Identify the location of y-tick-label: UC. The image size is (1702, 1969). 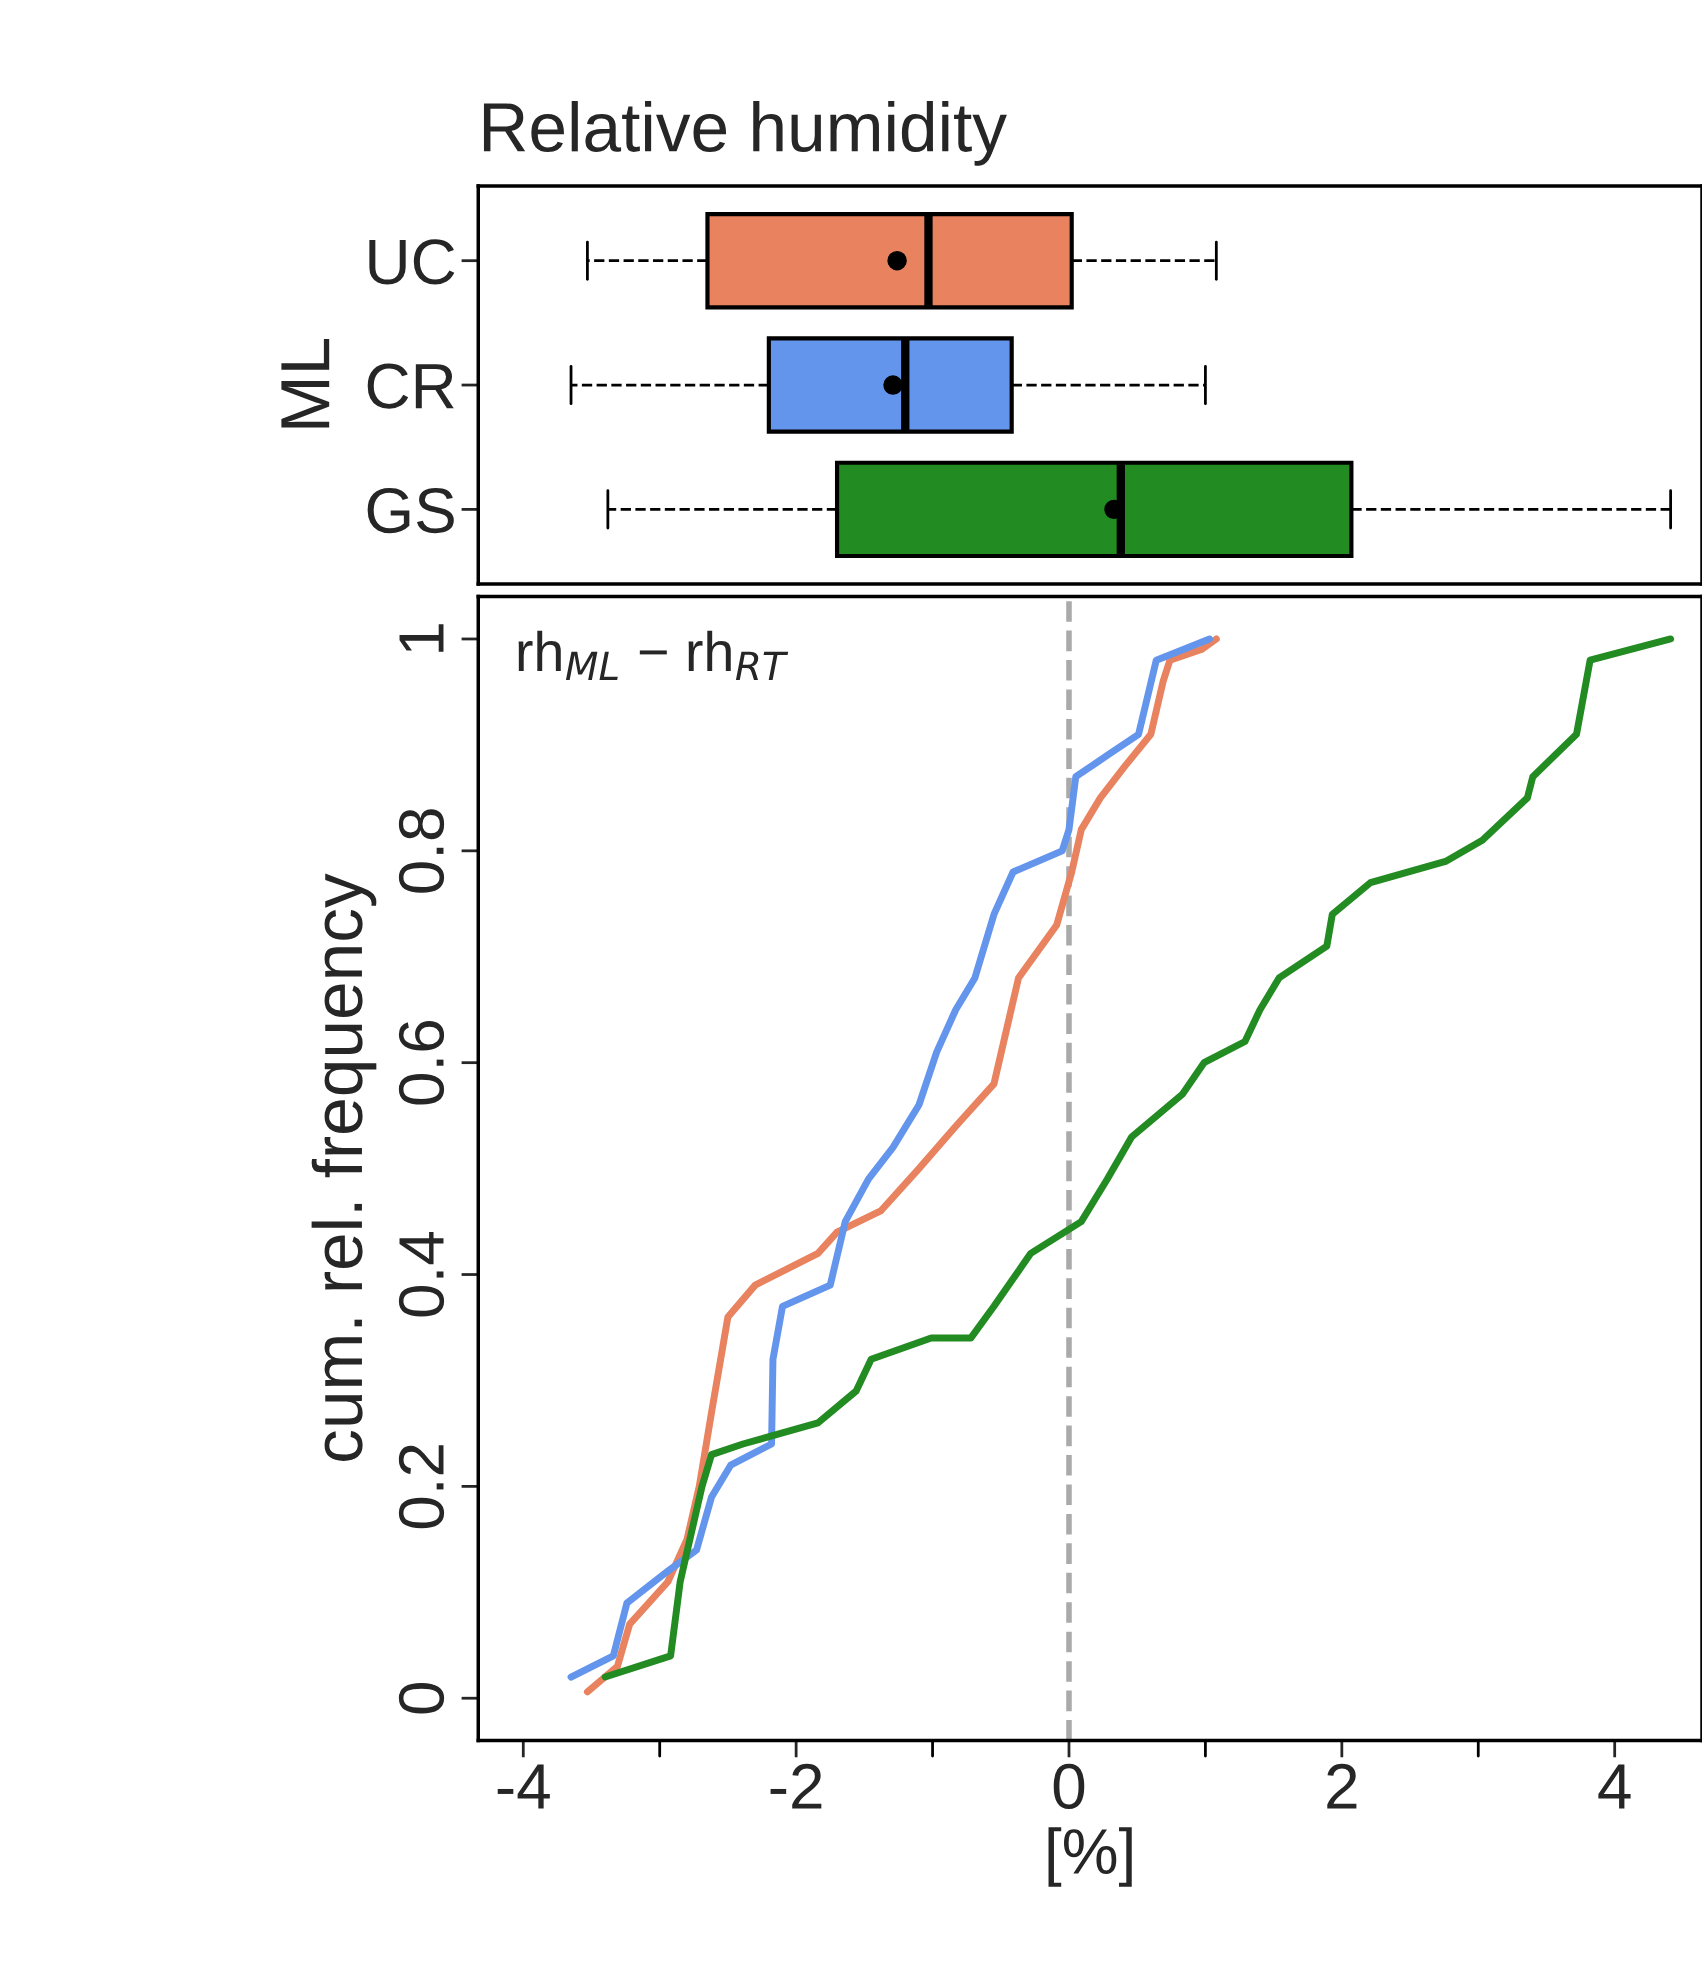
(412, 262).